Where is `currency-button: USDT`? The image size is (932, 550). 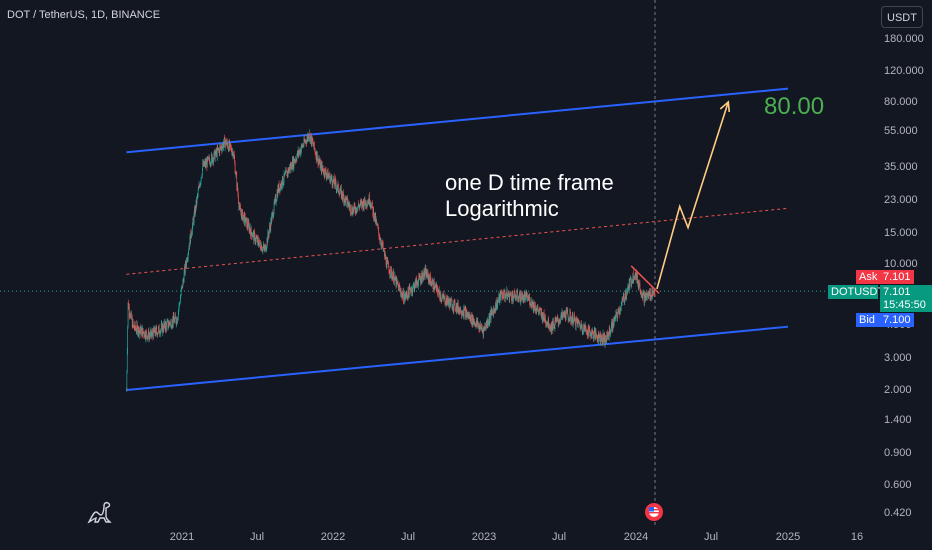
currency-button: USDT is located at coordinates (902, 17).